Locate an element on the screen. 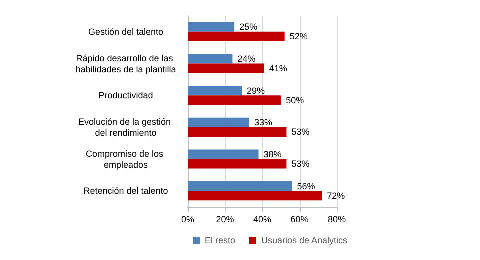  data-label: 25% is located at coordinates (249, 27).